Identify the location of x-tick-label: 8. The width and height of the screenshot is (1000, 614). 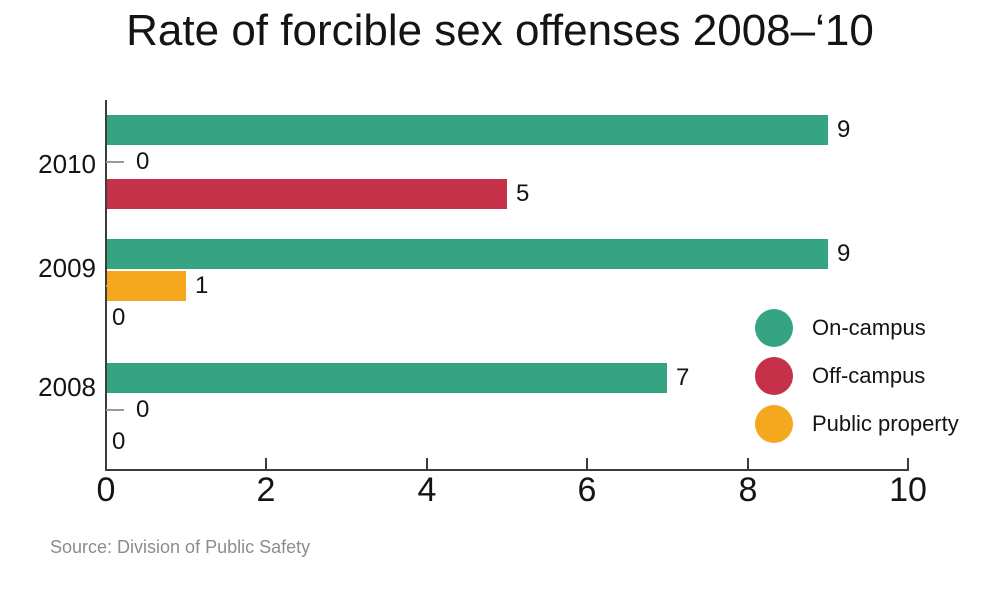
(748, 490).